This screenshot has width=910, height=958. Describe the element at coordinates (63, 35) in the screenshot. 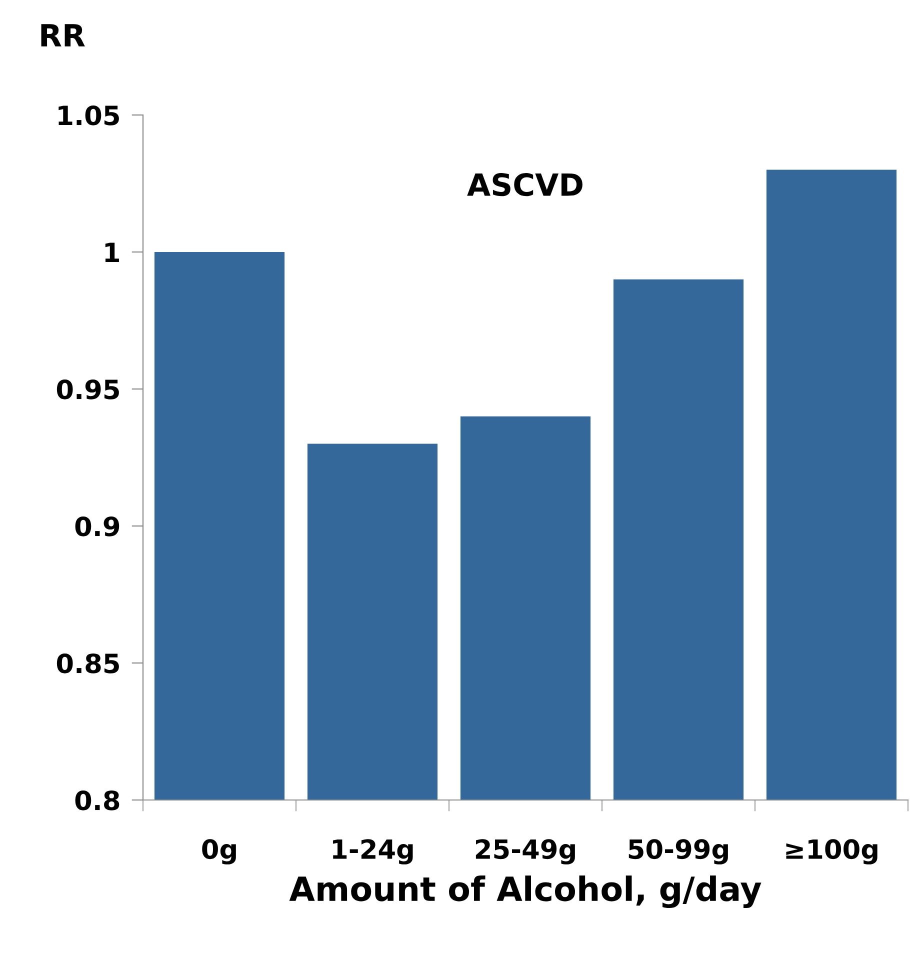

I see `y-axis-title: RR` at that location.